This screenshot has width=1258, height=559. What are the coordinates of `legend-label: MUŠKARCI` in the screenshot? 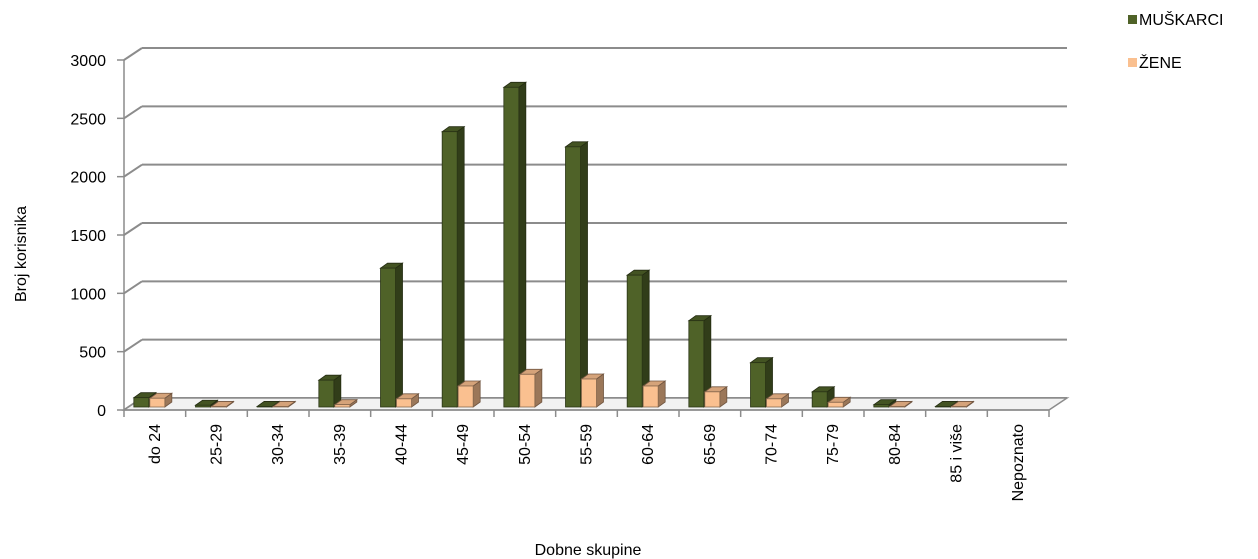 It's located at (1181, 19).